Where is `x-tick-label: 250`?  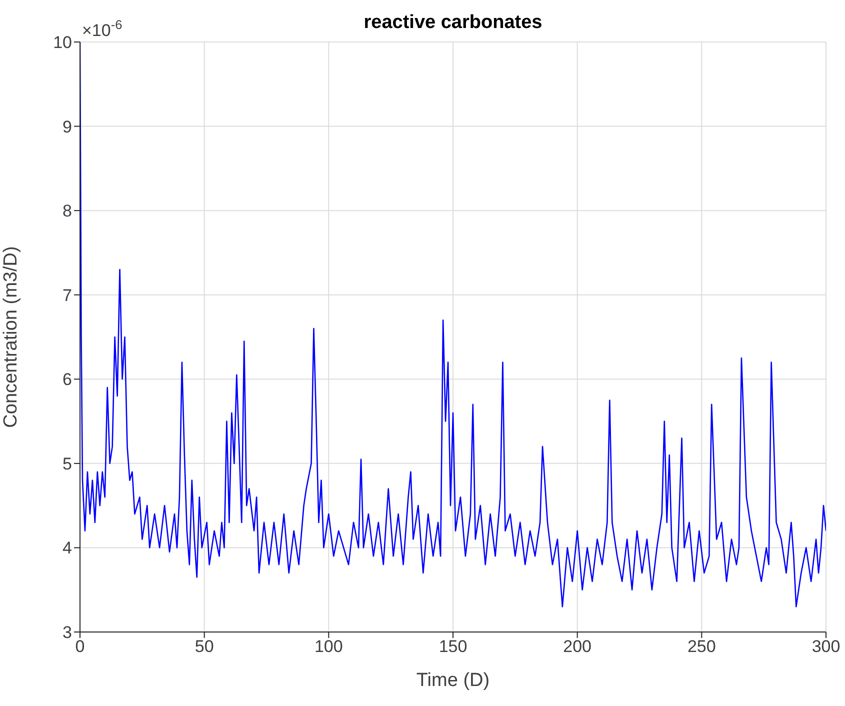
x-tick-label: 250 is located at coordinates (701, 646).